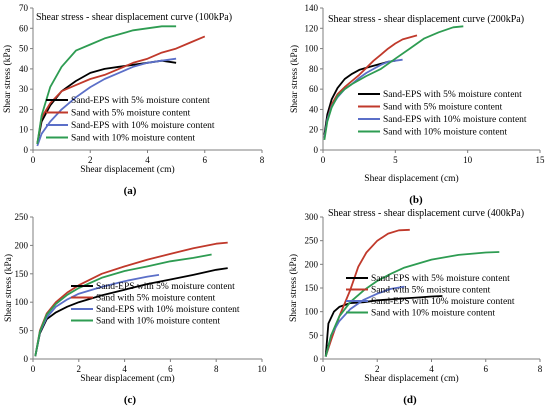 The height and width of the screenshot is (417, 550). Describe the element at coordinates (130, 400) in the screenshot. I see `panel-caption: (c)` at that location.